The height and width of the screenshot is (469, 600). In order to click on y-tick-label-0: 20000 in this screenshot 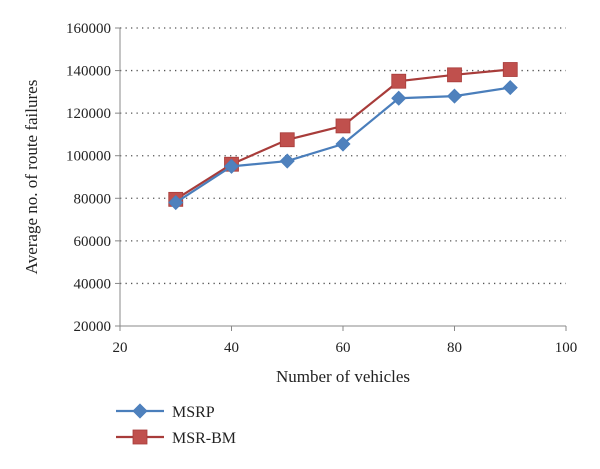, I will do `click(93, 327)`.